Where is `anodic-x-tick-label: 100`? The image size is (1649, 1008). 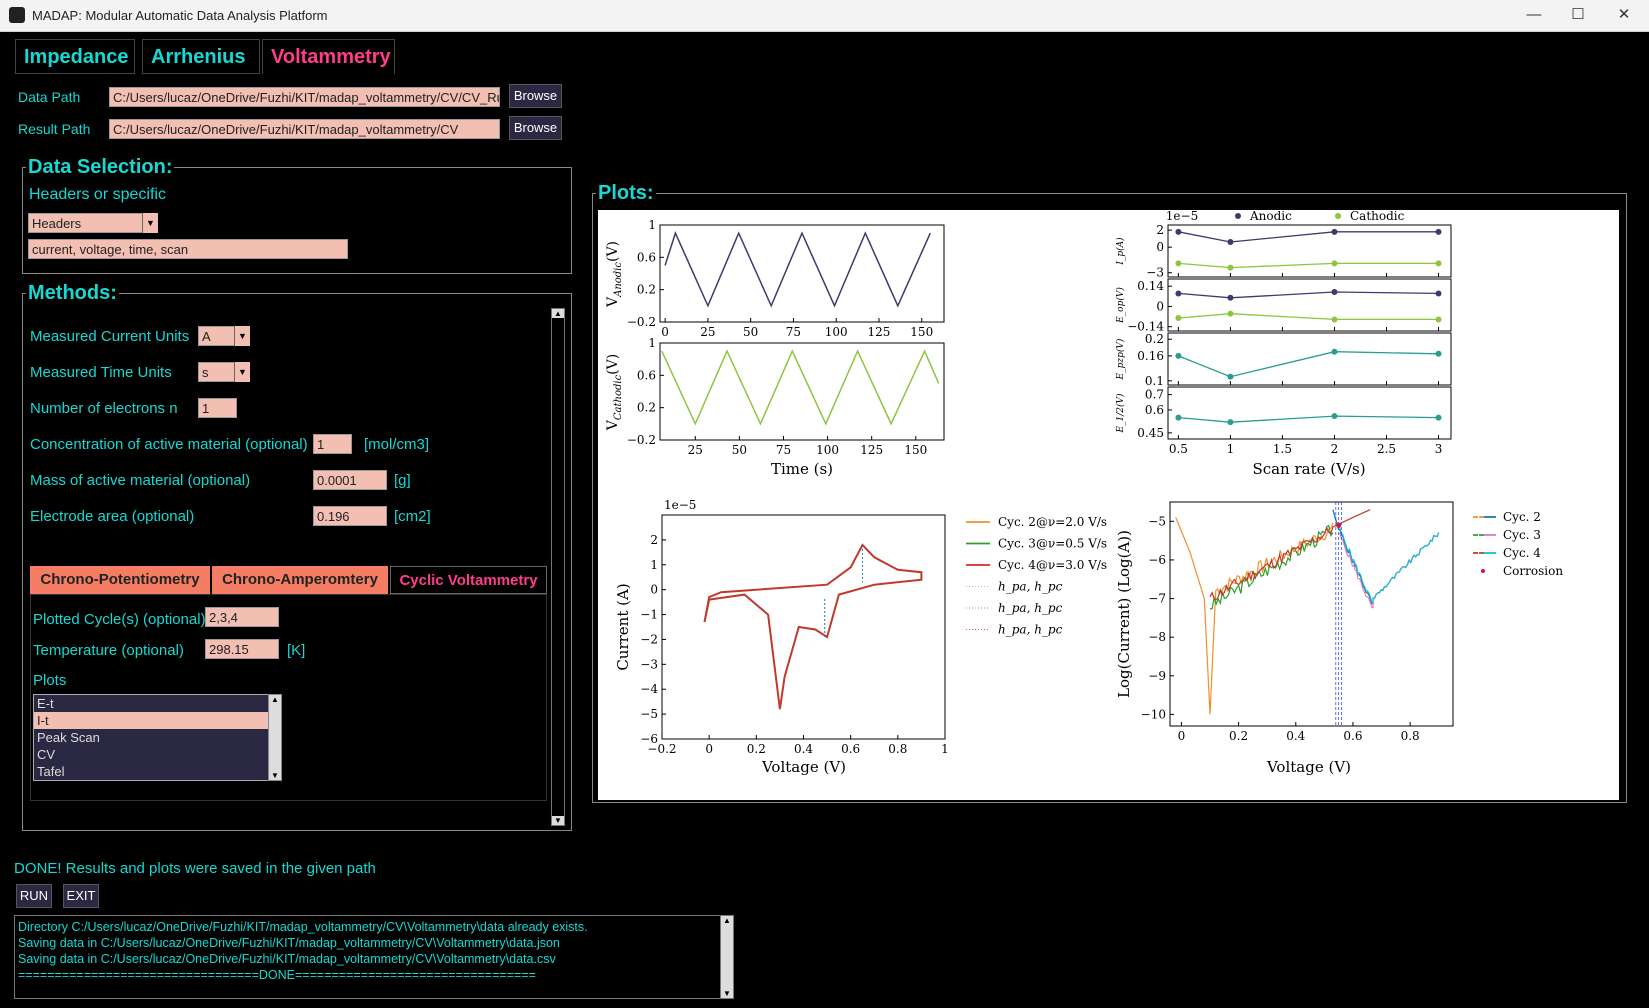 anodic-x-tick-label: 100 is located at coordinates (836, 332).